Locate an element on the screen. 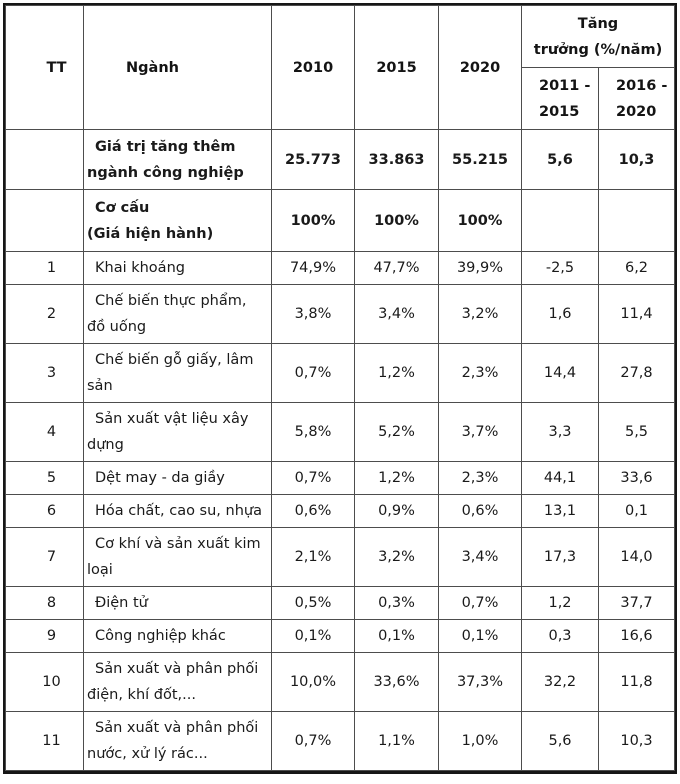 The width and height of the screenshot is (680, 784). tt-cell: 6 is located at coordinates (44, 511).